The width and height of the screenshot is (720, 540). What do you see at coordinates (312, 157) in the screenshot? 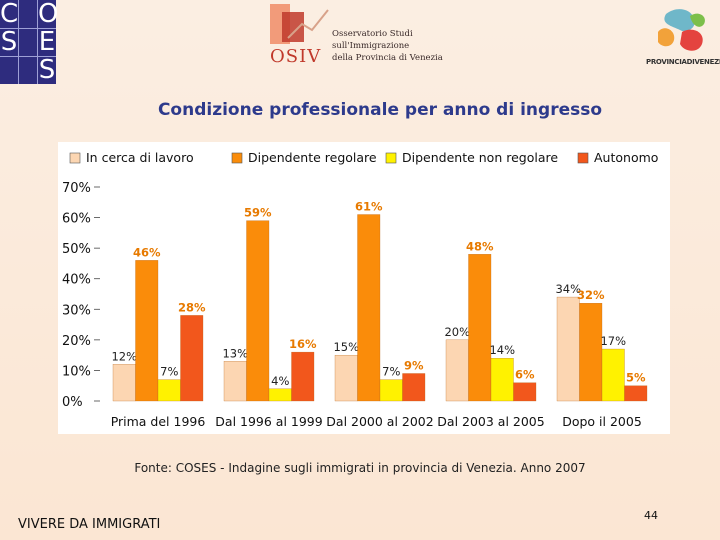
I see `legend-label-1: Dipendente regolare` at bounding box center [312, 157].